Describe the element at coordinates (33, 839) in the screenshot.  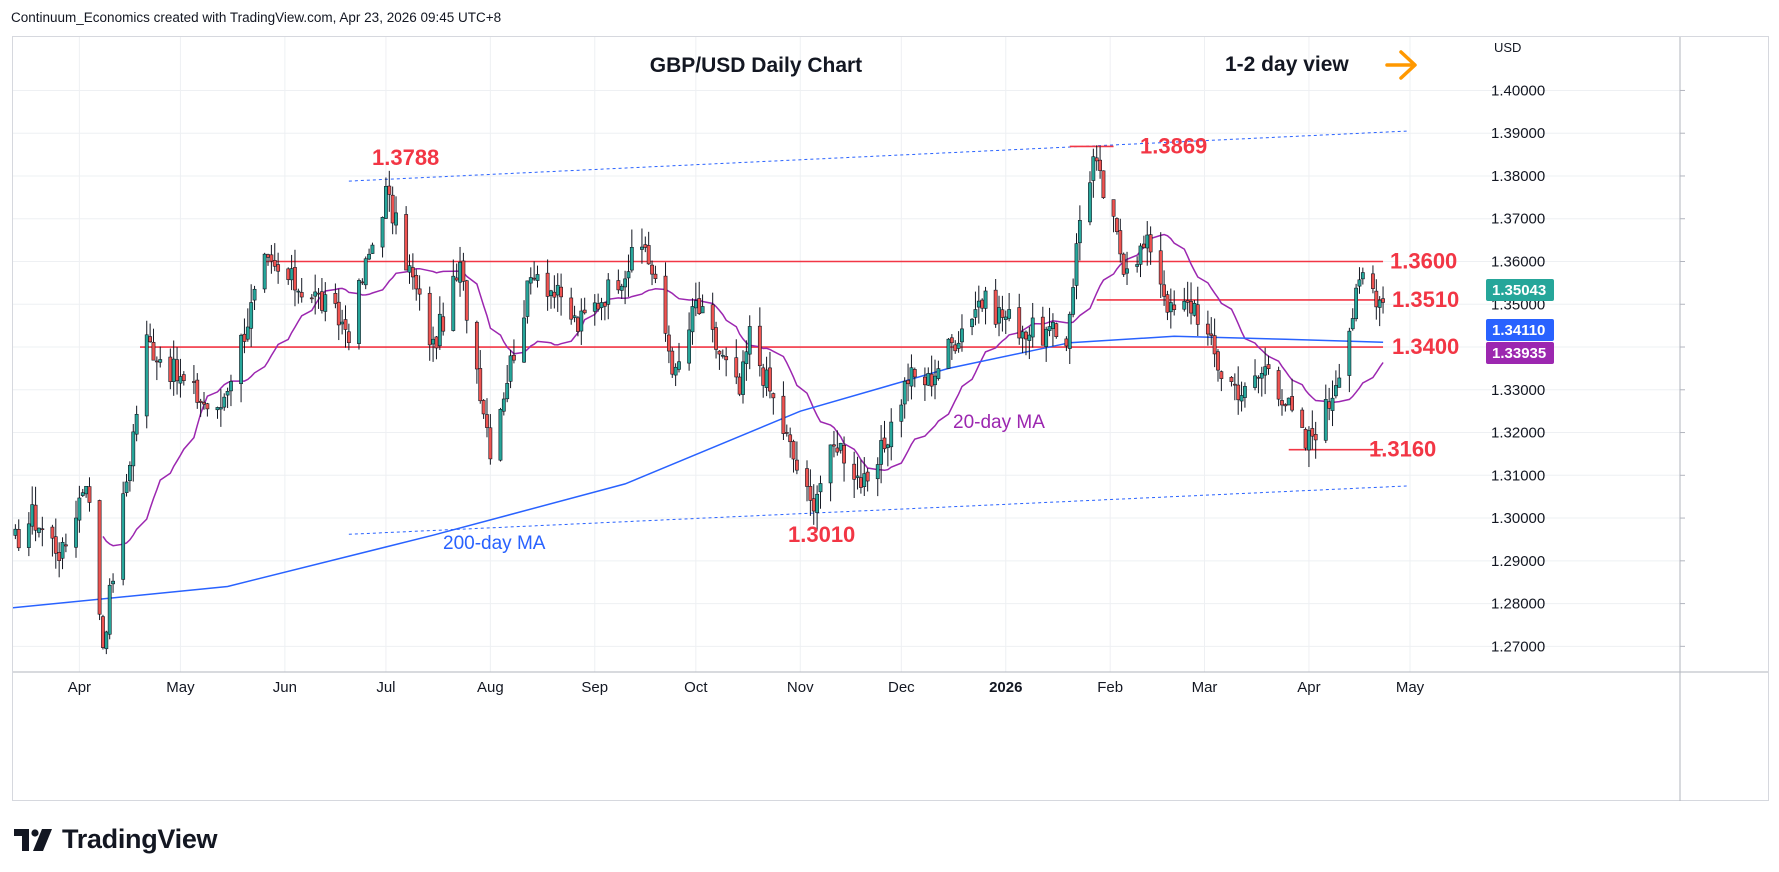
I see `tradingview-icon` at that location.